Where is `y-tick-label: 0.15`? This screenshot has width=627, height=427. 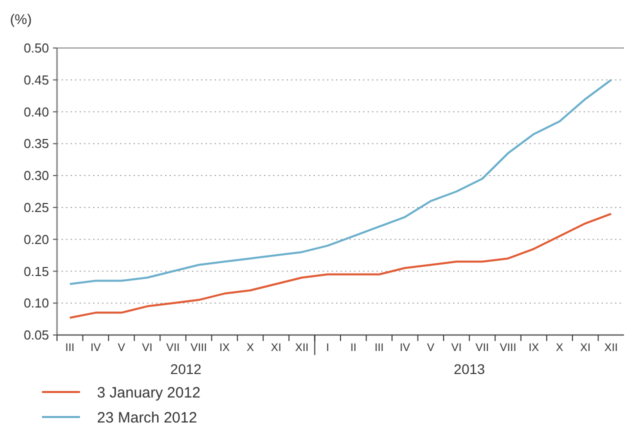 y-tick-label: 0.15 is located at coordinates (36, 271).